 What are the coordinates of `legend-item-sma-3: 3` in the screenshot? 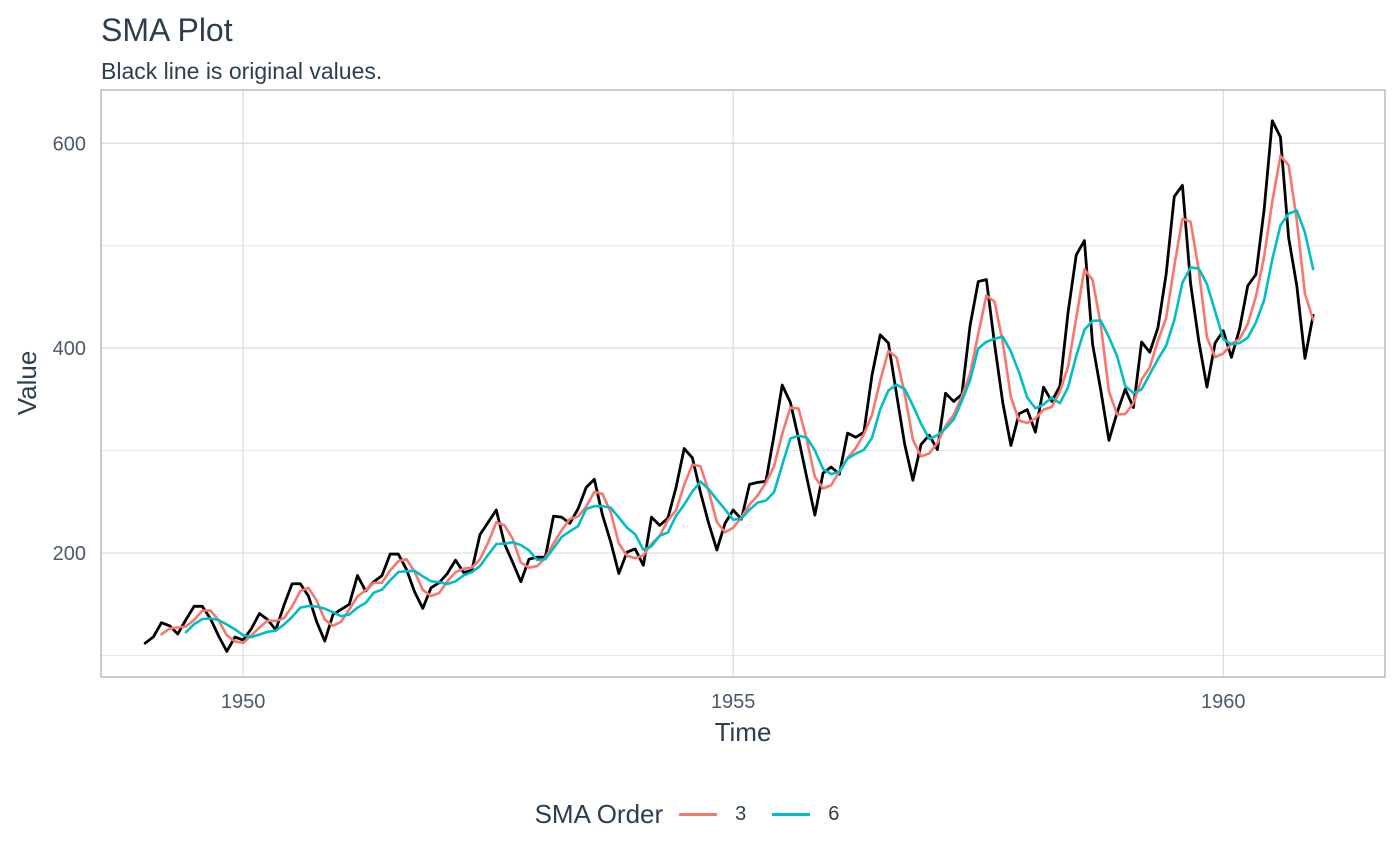 It's located at (712, 814).